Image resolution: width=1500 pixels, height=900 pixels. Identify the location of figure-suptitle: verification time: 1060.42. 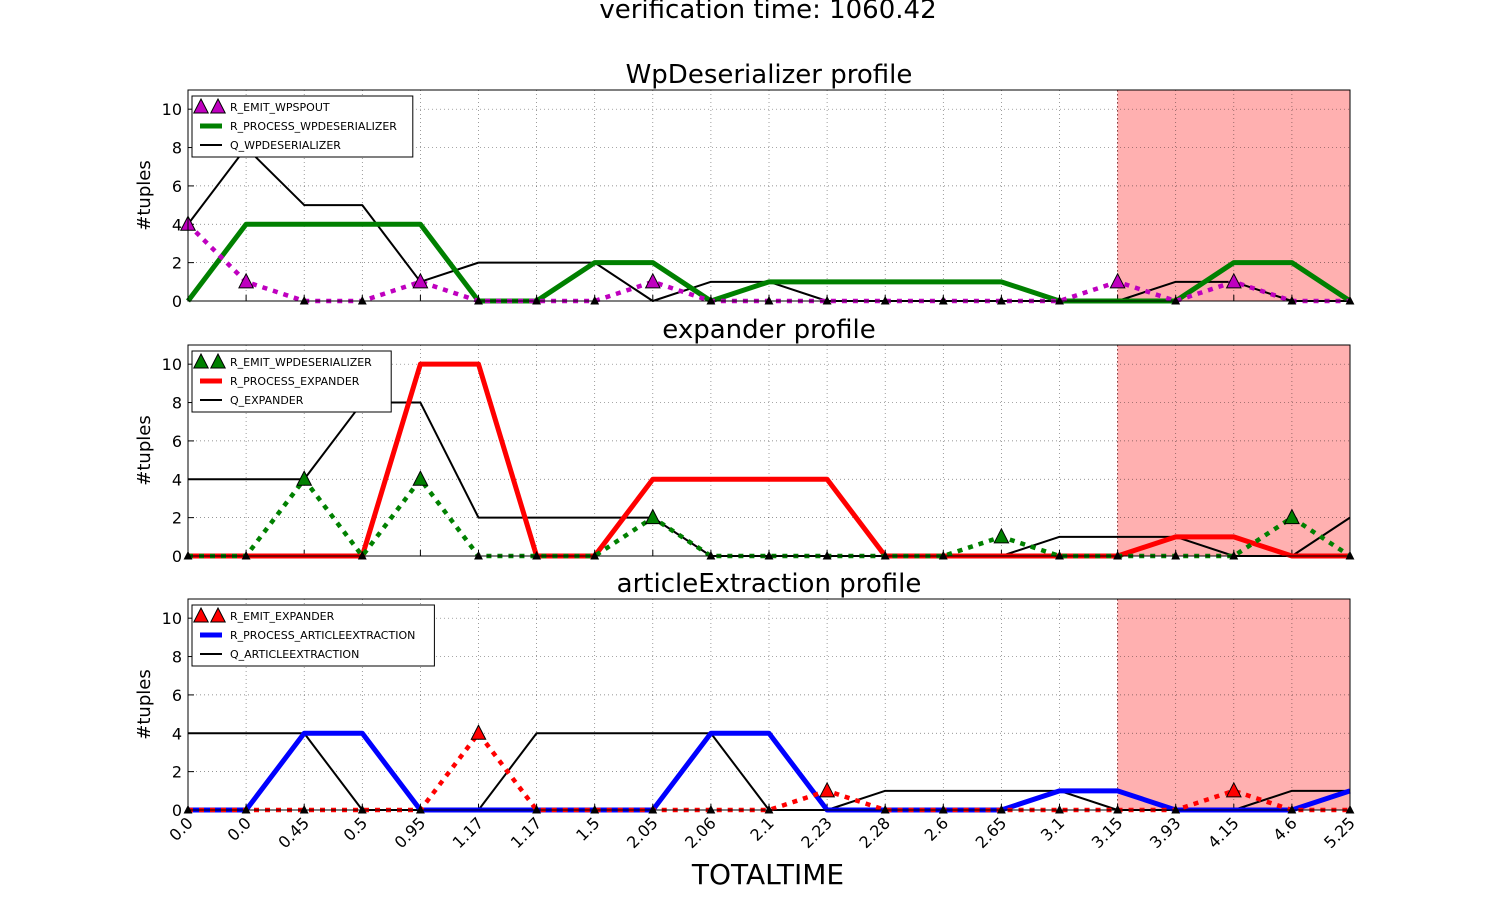
(767, 12).